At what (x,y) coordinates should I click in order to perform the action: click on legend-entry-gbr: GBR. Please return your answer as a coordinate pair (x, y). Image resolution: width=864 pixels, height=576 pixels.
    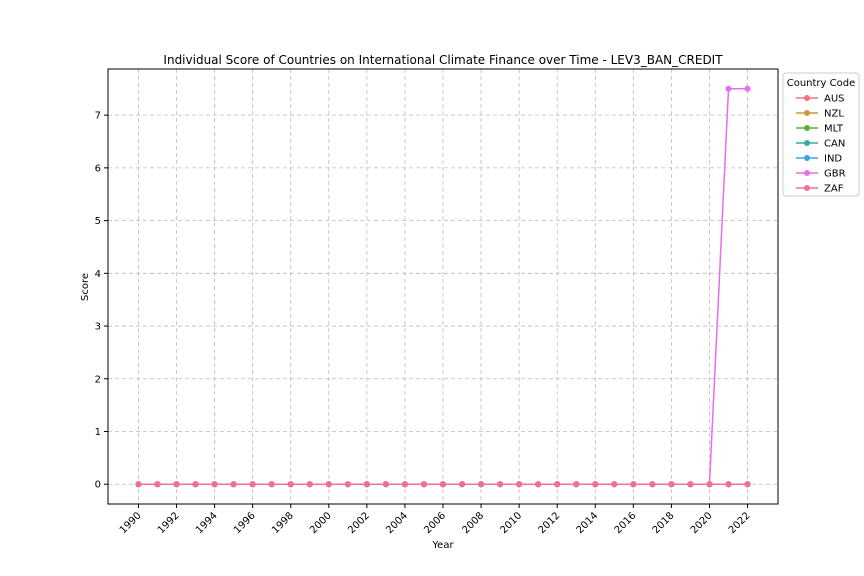
    Looking at the image, I should click on (821, 174).